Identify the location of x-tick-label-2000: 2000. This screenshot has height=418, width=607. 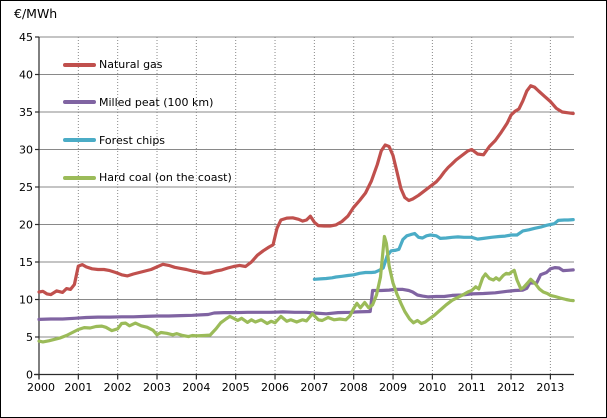
(41, 387).